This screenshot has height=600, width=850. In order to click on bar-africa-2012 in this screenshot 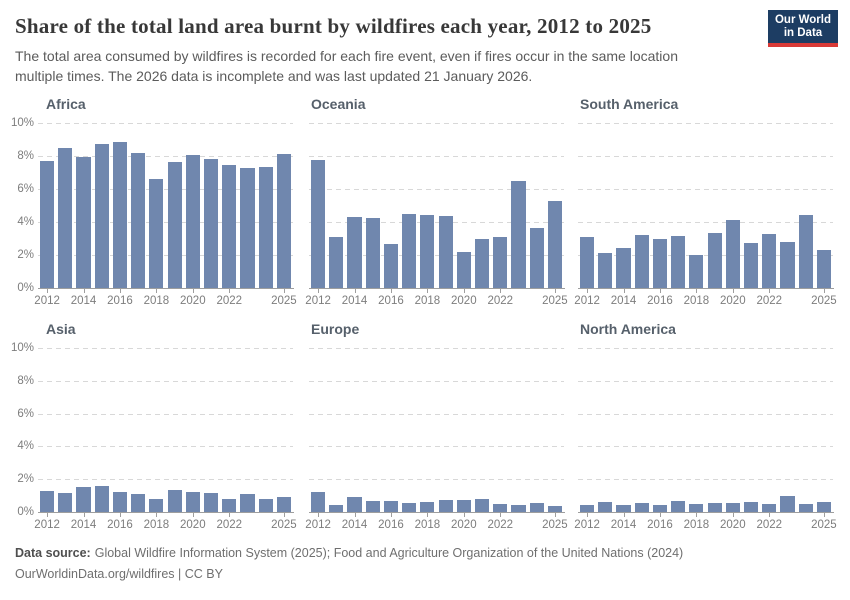, I will do `click(47, 224)`.